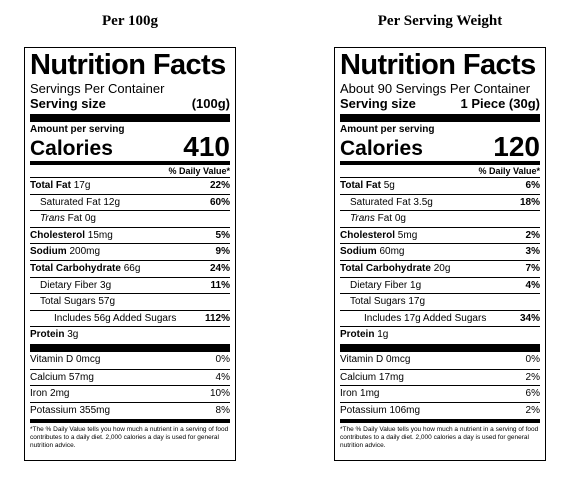  I want to click on serving-size-label: Serving size, so click(68, 103).